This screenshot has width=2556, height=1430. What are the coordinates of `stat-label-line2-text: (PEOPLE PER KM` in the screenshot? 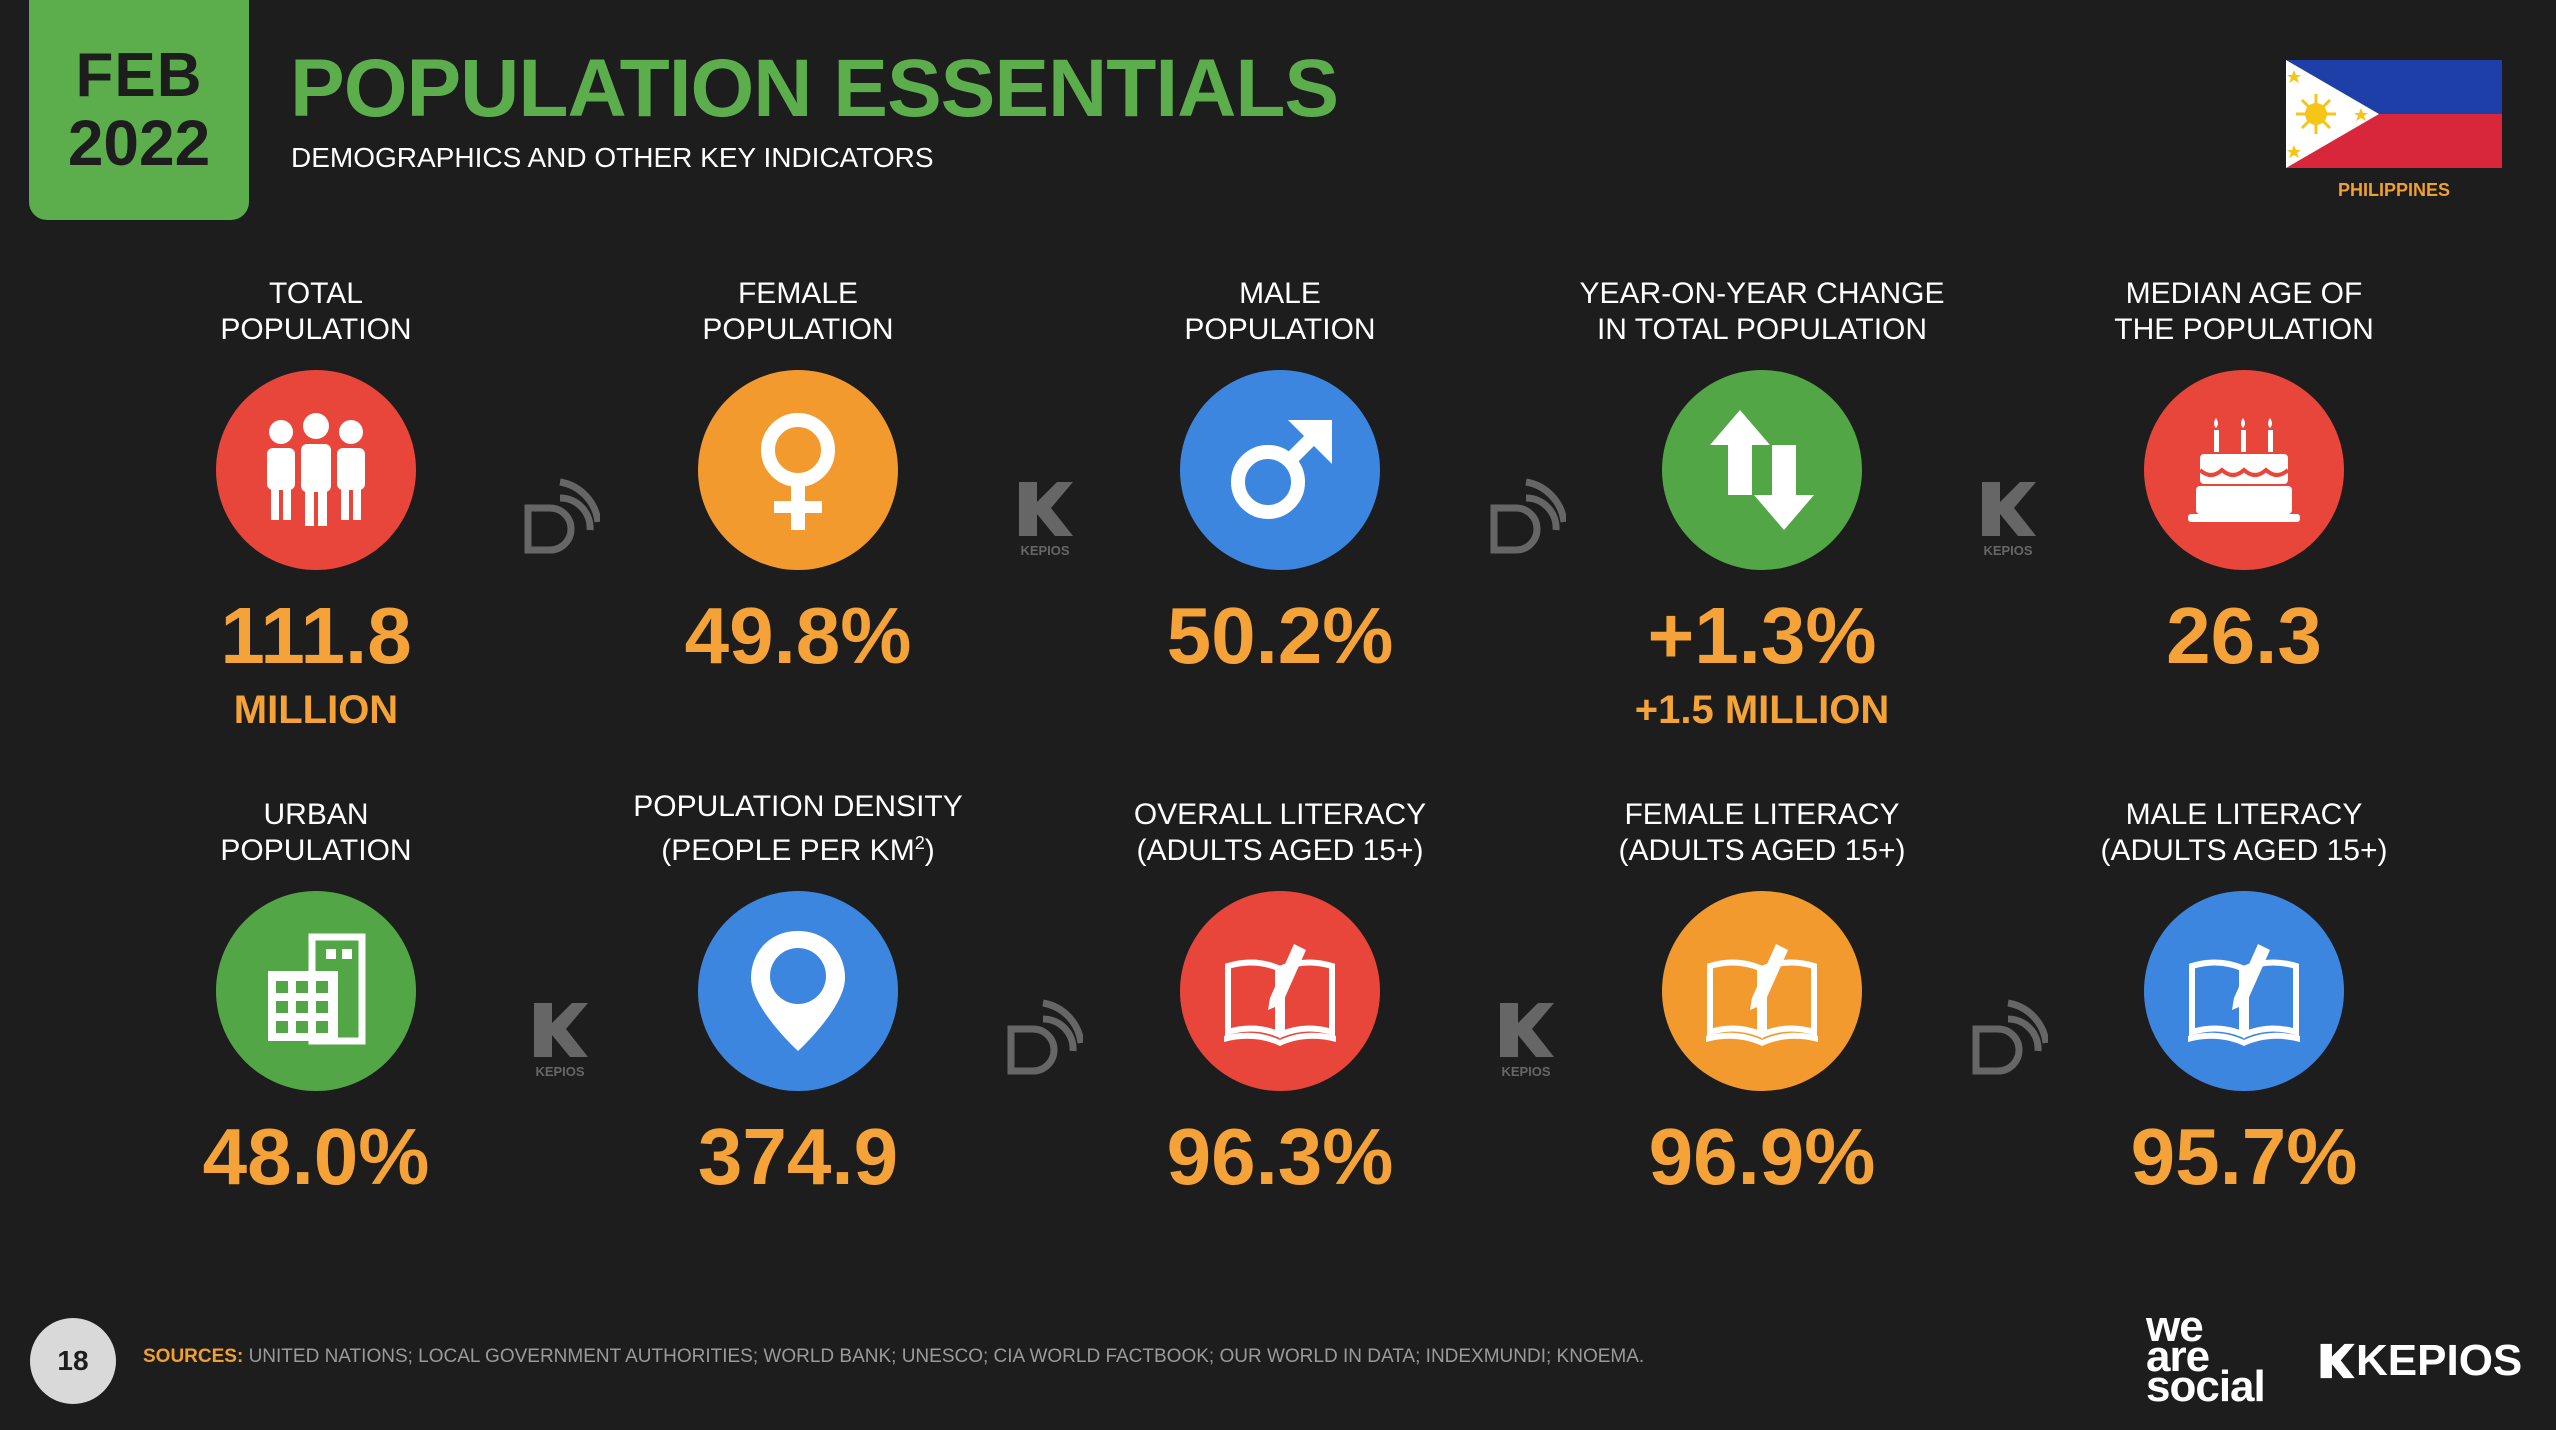 It's located at (788, 850).